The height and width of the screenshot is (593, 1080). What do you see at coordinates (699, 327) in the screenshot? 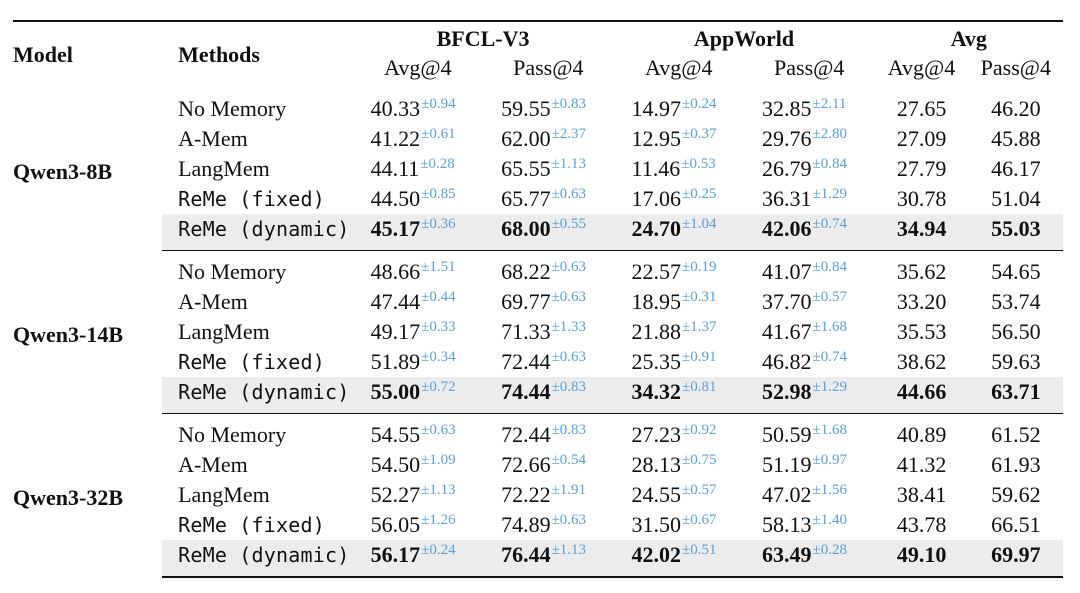
I see `score-std: ±1.37` at bounding box center [699, 327].